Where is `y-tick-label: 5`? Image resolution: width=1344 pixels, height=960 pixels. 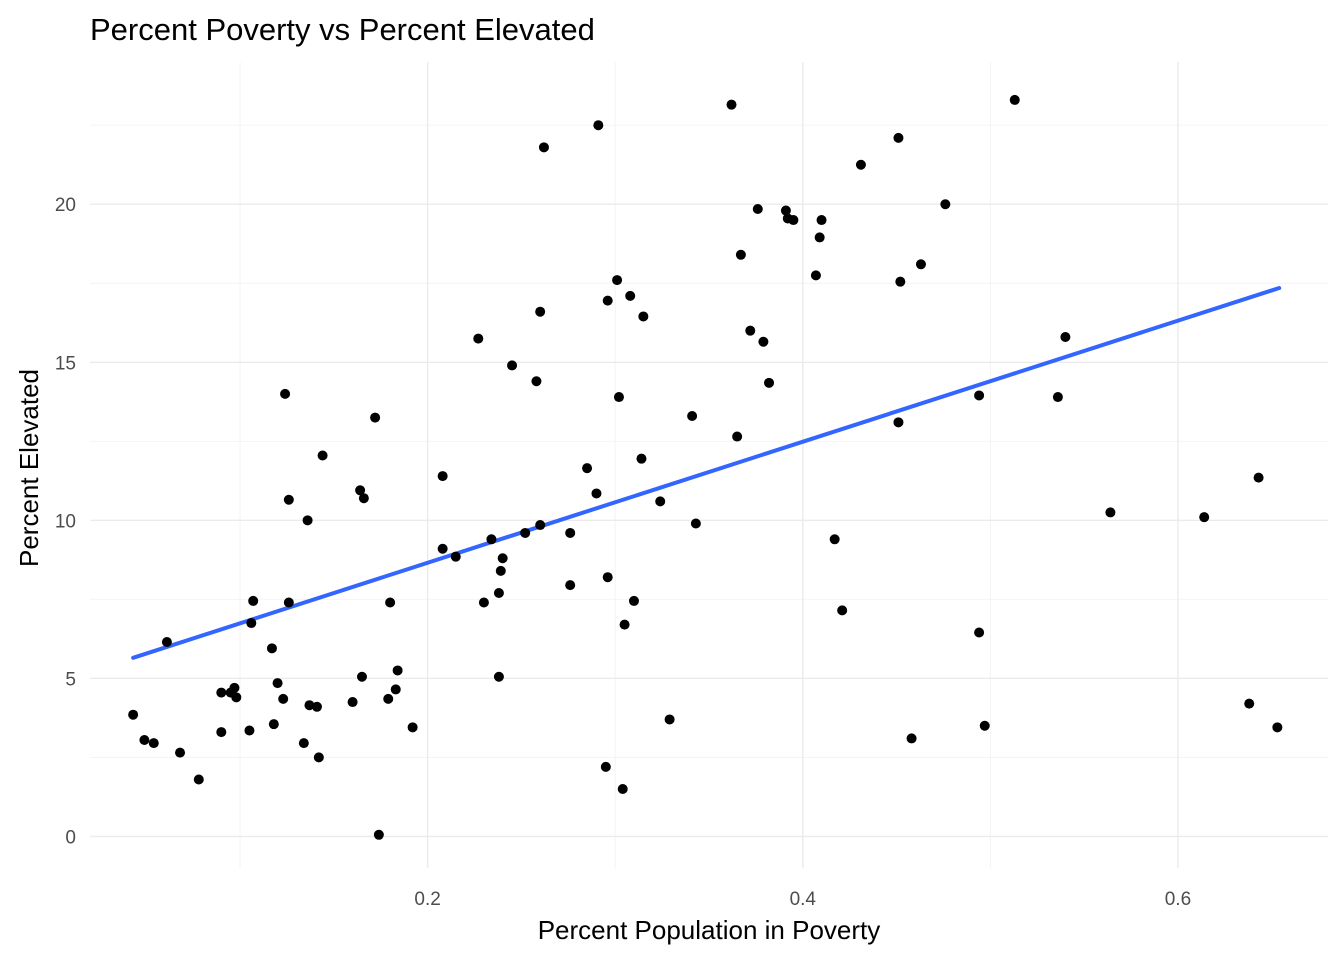 y-tick-label: 5 is located at coordinates (70, 679).